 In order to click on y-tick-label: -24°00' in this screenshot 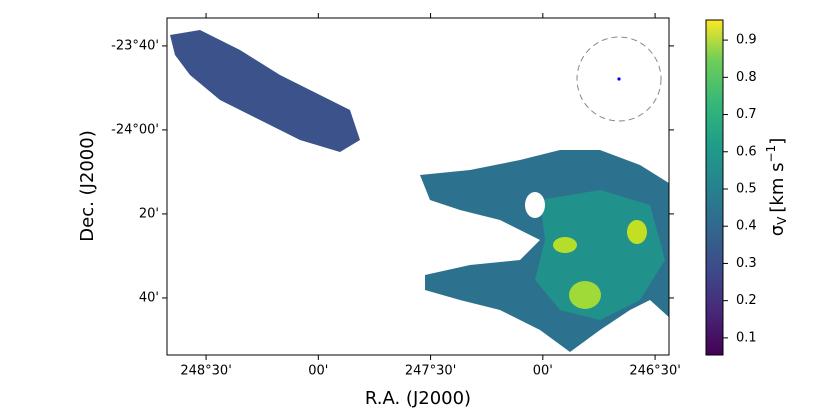, I will do `click(135, 129)`.